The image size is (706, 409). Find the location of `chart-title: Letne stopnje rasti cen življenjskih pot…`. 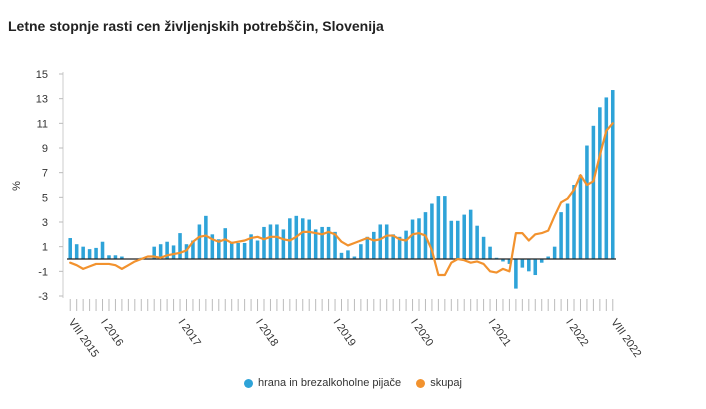

chart-title: Letne stopnje rasti cen življenjskih pot… is located at coordinates (196, 26).